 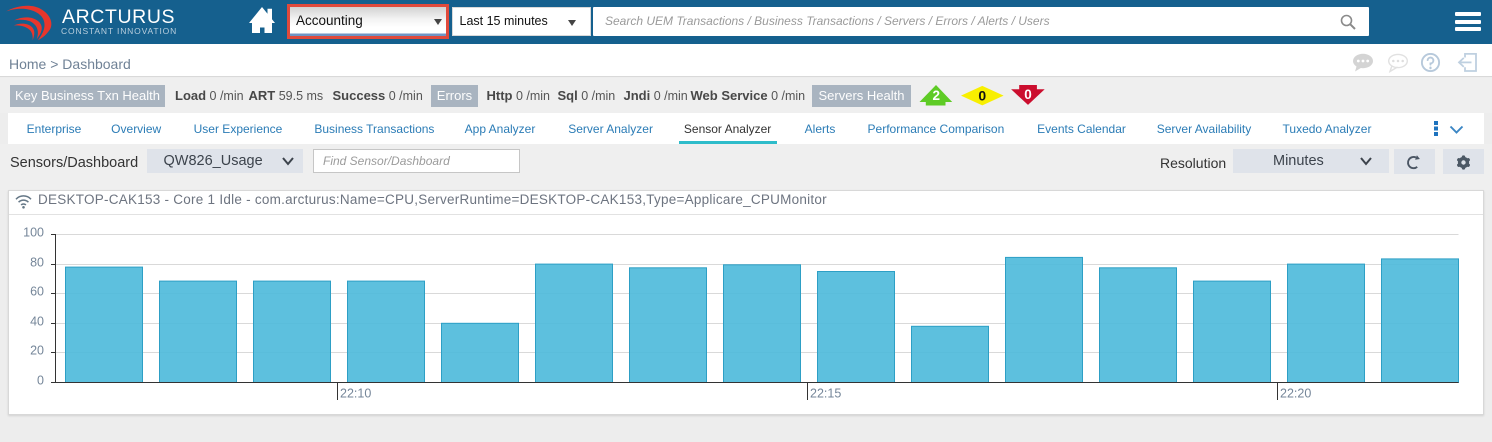 I want to click on svg-text: 20, so click(x=37, y=351).